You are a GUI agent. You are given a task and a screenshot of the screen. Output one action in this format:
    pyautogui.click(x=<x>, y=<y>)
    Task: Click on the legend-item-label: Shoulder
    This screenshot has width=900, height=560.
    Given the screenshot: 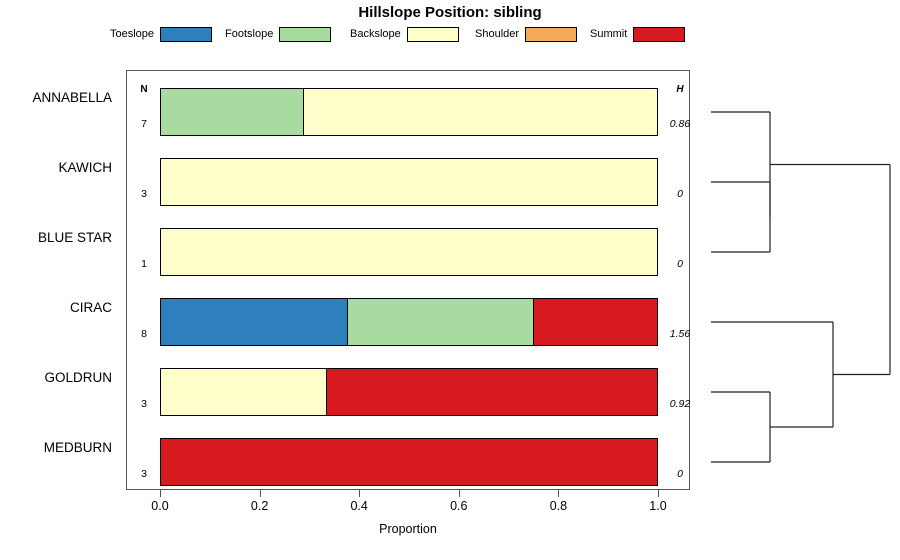 What is the action you would take?
    pyautogui.click(x=497, y=34)
    